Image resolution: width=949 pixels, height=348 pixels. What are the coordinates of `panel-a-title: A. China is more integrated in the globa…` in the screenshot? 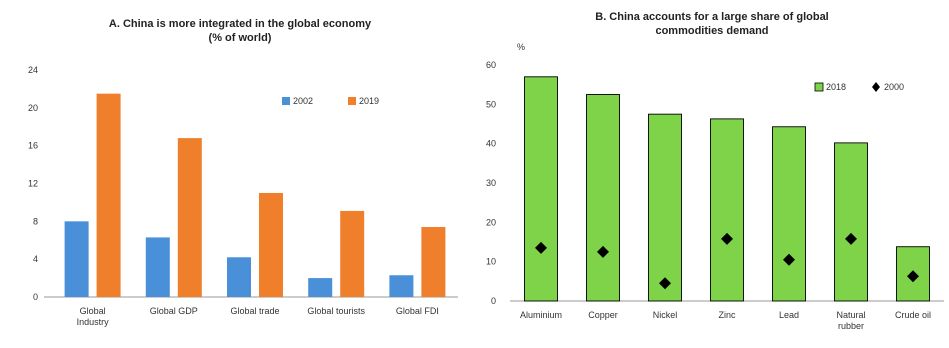 It's located at (240, 24).